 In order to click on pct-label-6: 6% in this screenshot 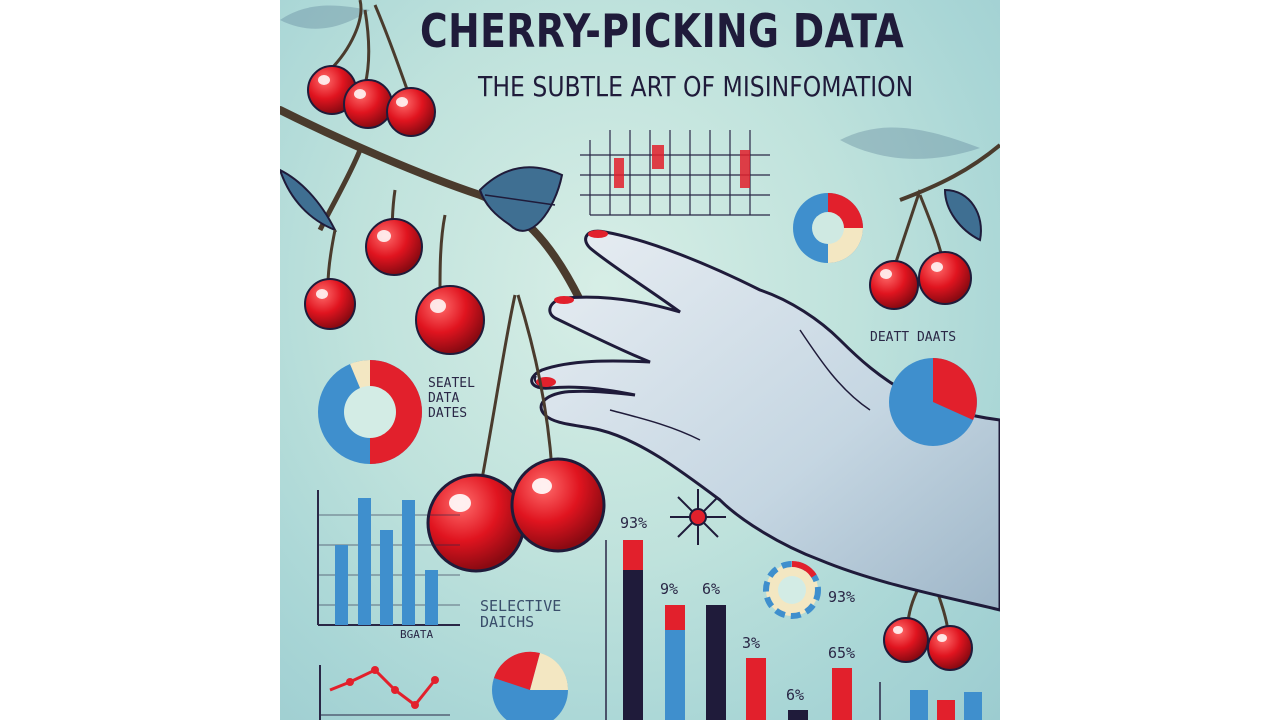, I will do `click(711, 589)`.